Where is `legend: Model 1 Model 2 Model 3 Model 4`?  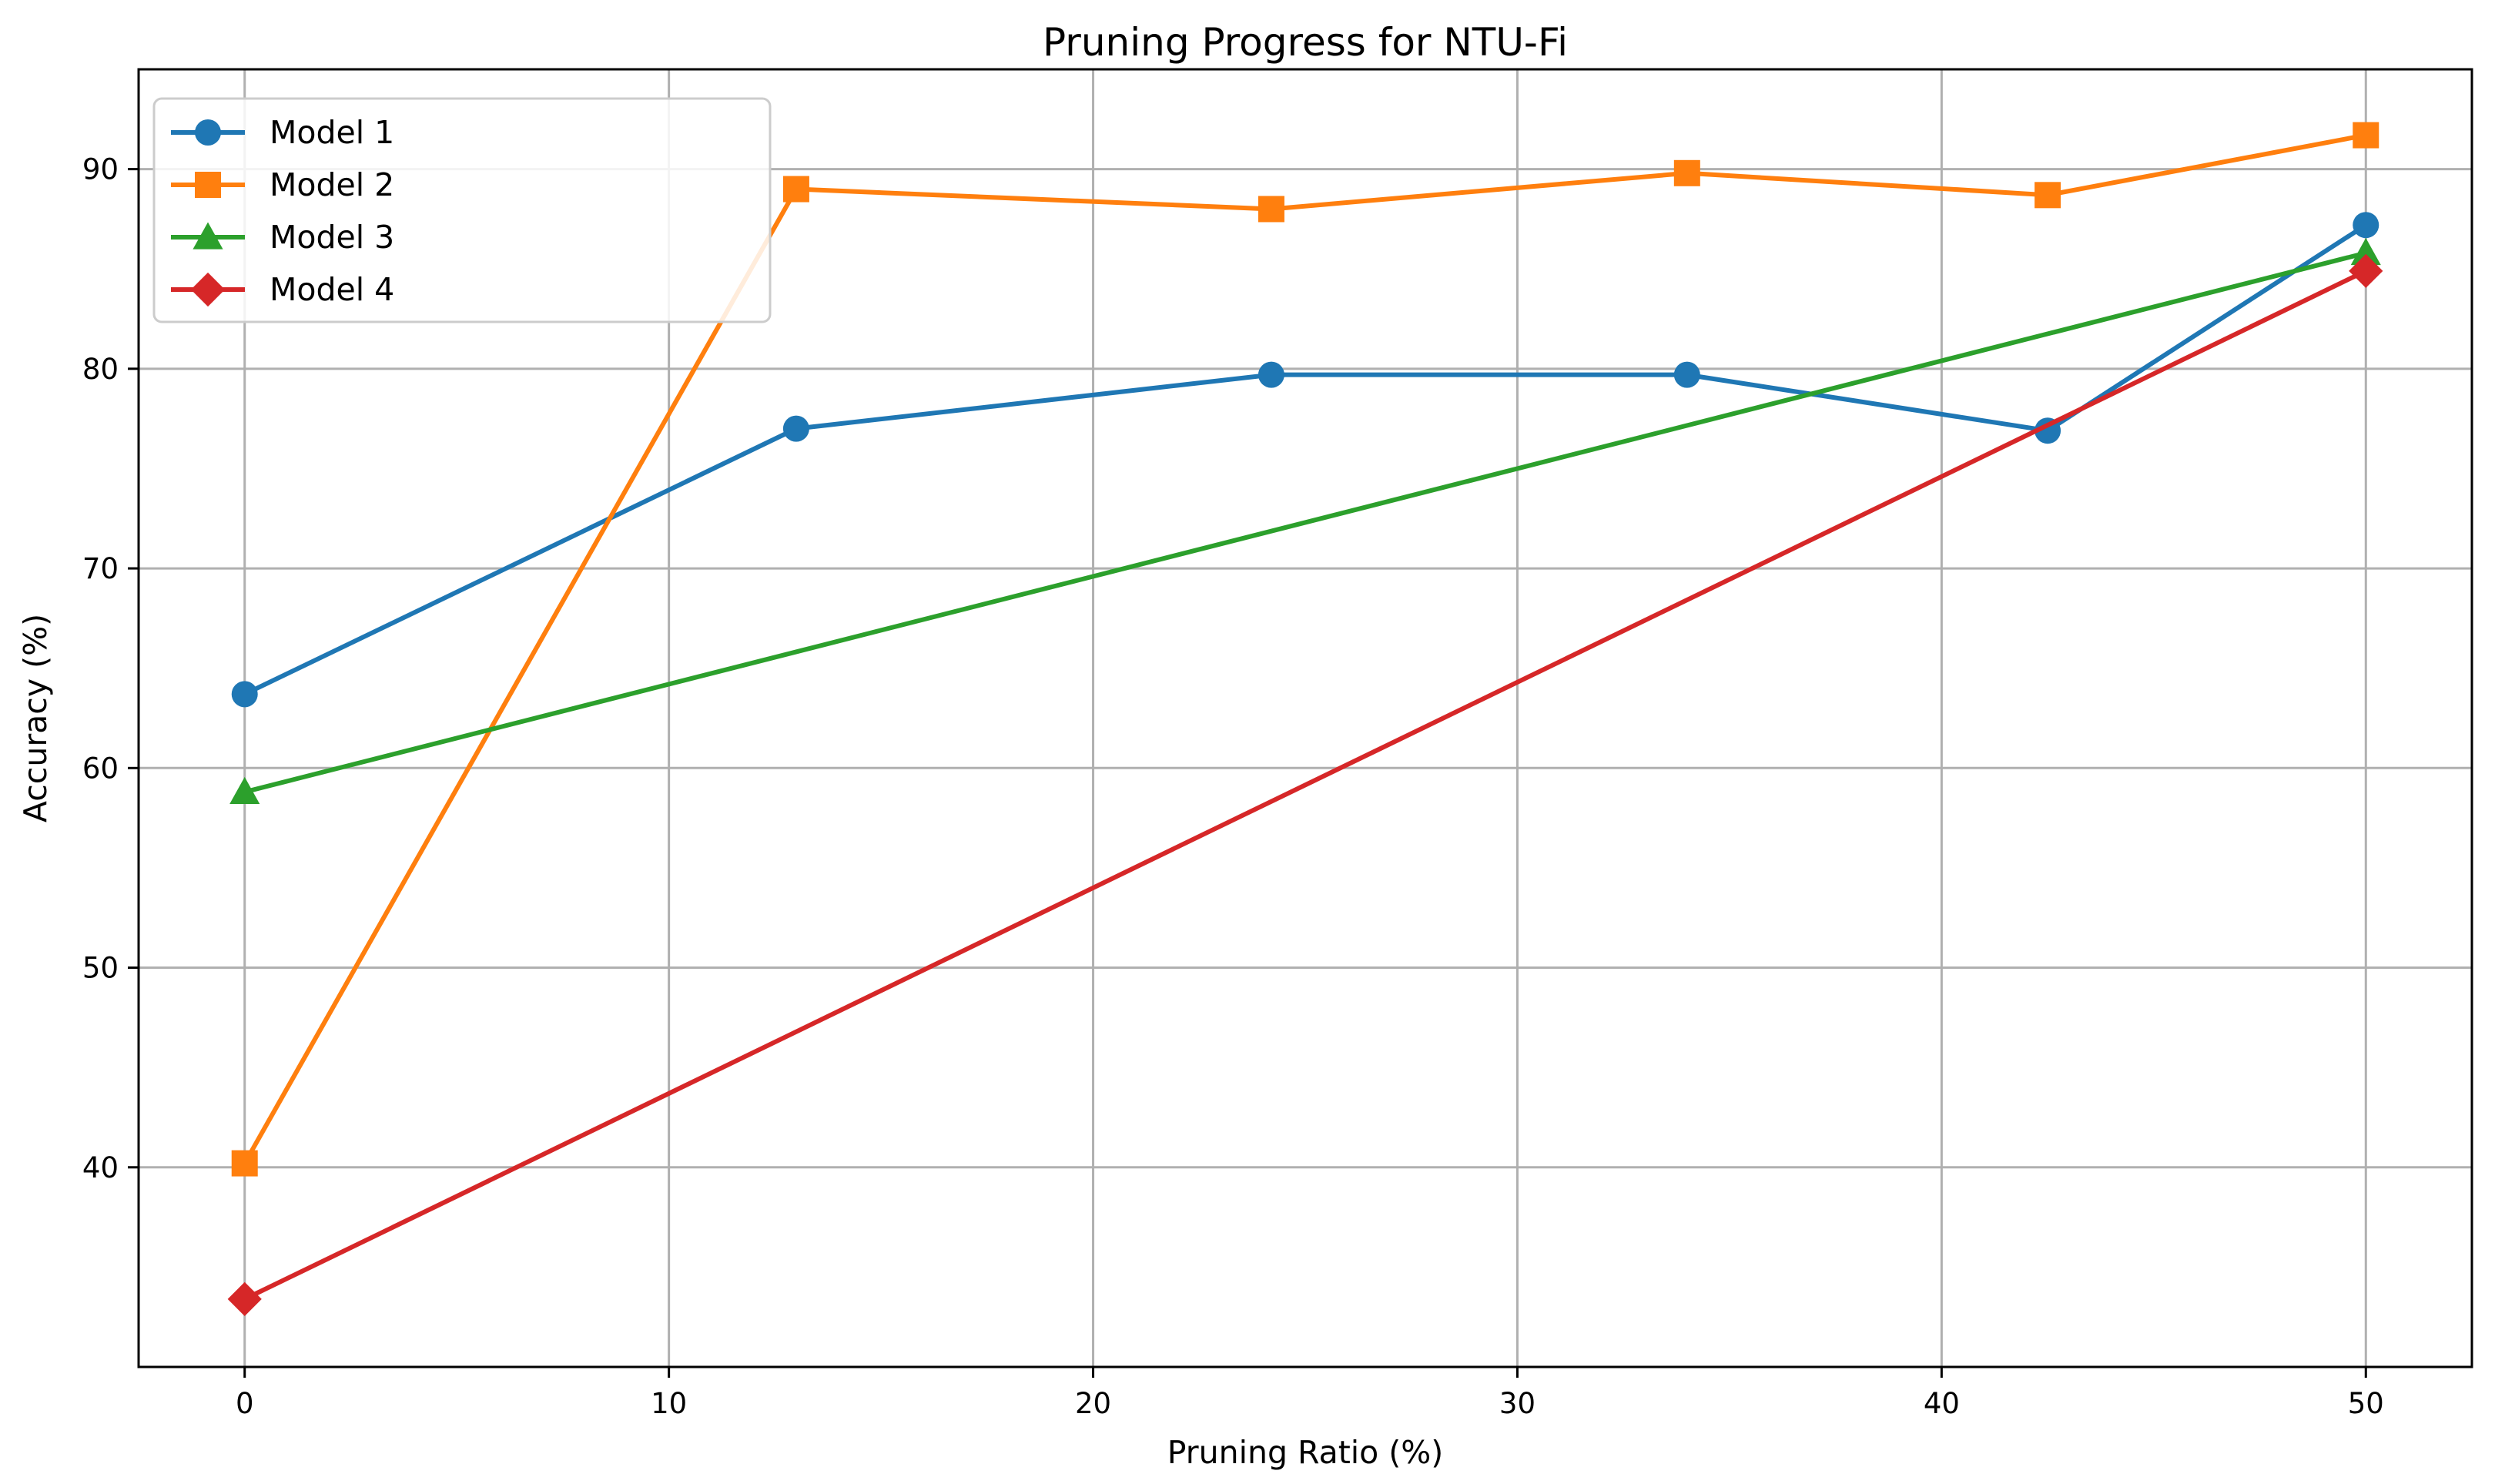
legend: Model 1 Model 2 Model 3 Model 4 is located at coordinates (462, 210).